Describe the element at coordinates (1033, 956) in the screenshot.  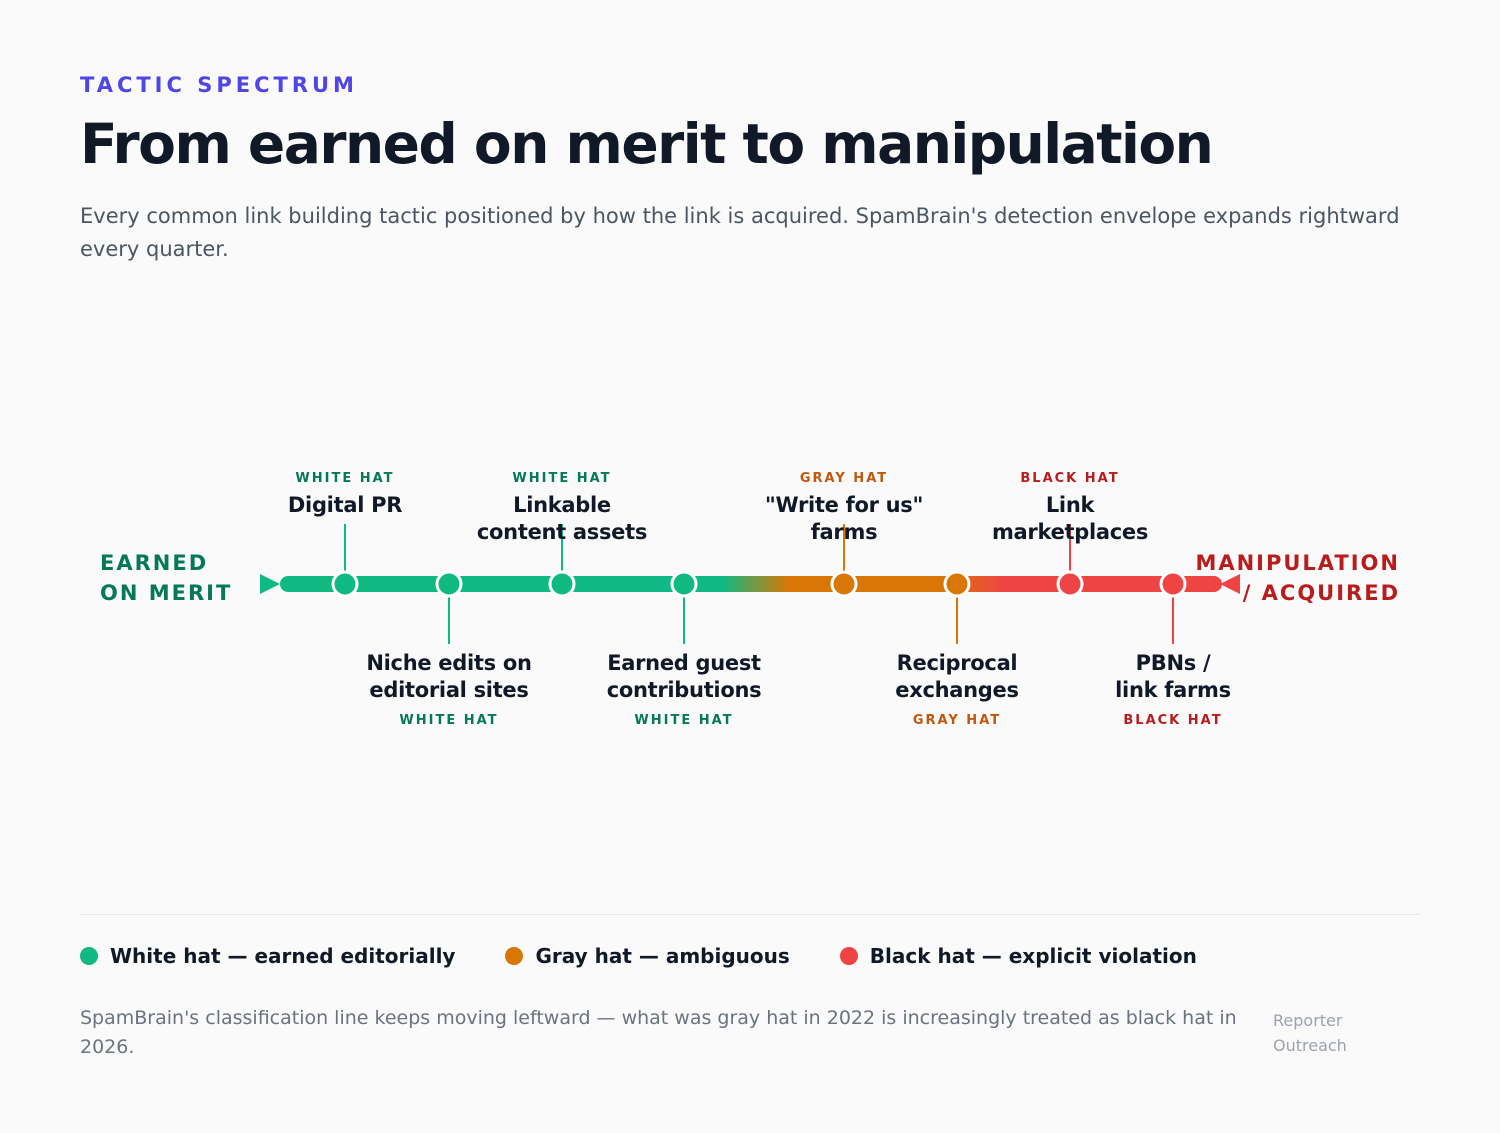
I see `legend-label: Black hat — explicit violation` at that location.